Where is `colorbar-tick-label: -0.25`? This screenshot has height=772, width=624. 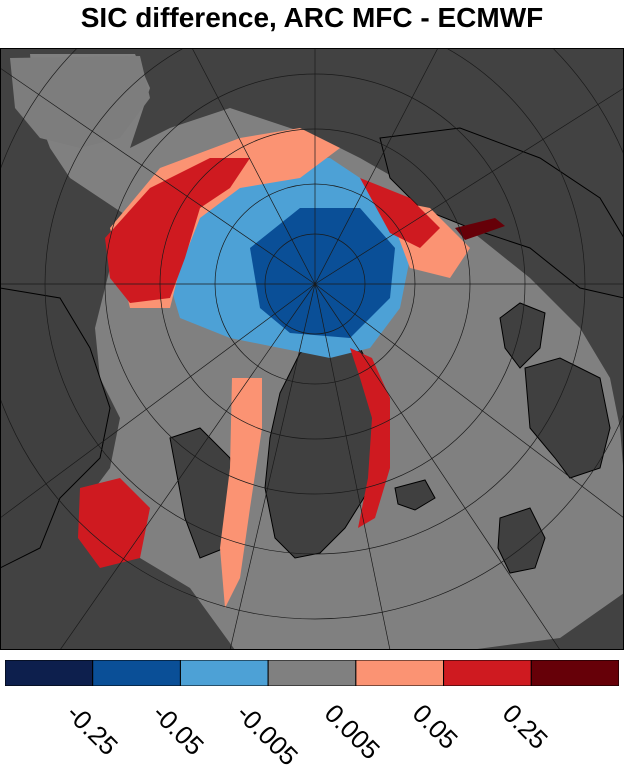
colorbar-tick-label: -0.25 is located at coordinates (92, 730).